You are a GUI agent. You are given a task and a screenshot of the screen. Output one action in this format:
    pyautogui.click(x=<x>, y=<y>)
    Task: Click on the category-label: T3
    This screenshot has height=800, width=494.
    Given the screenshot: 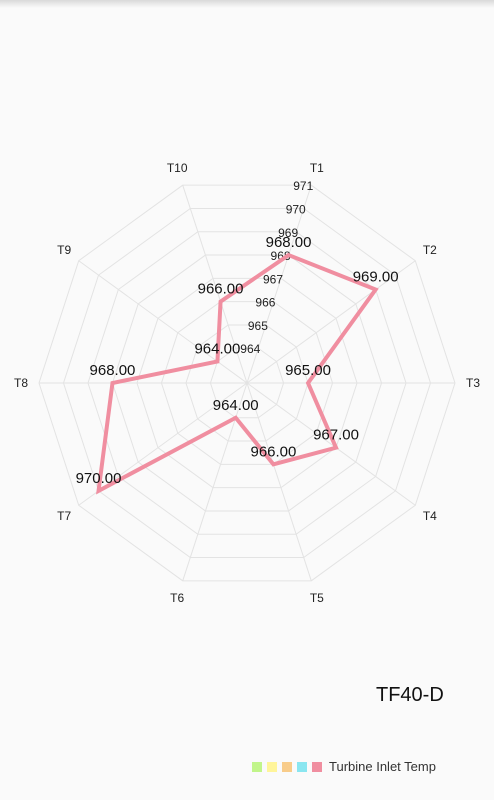 What is the action you would take?
    pyautogui.click(x=473, y=383)
    